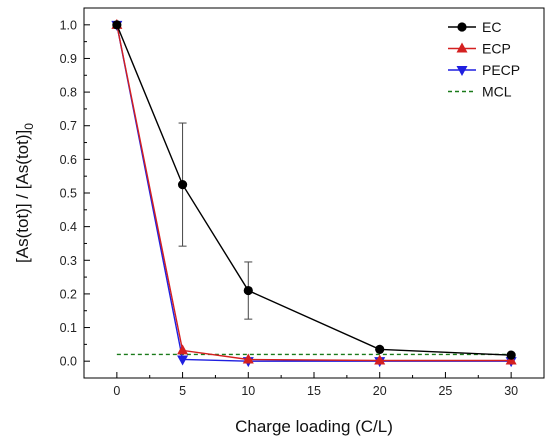 This screenshot has height=443, width=550. What do you see at coordinates (314, 426) in the screenshot?
I see `x-axis-title: Charge loading (C/L)` at bounding box center [314, 426].